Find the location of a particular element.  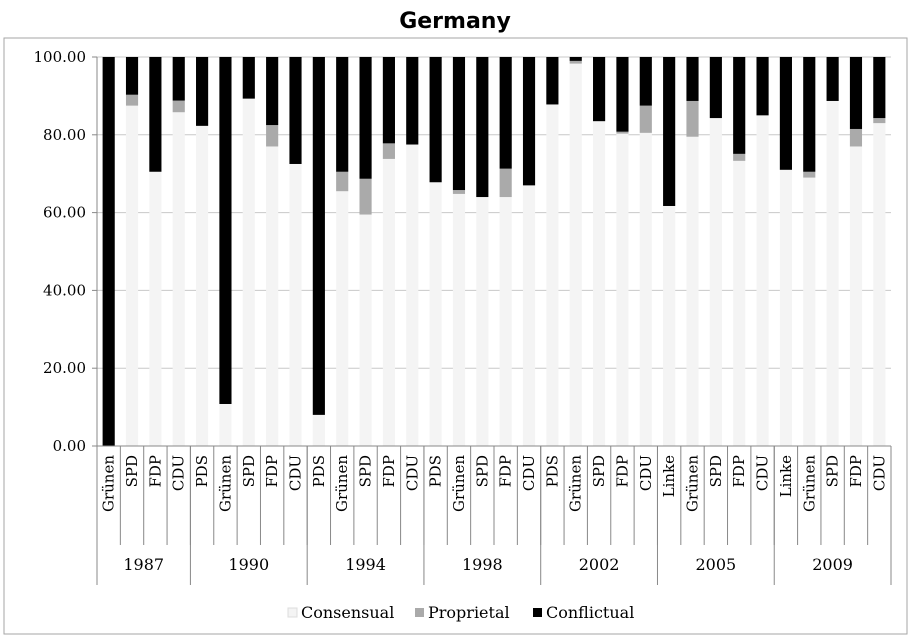

legend-swatch-consensual is located at coordinates (292, 612).